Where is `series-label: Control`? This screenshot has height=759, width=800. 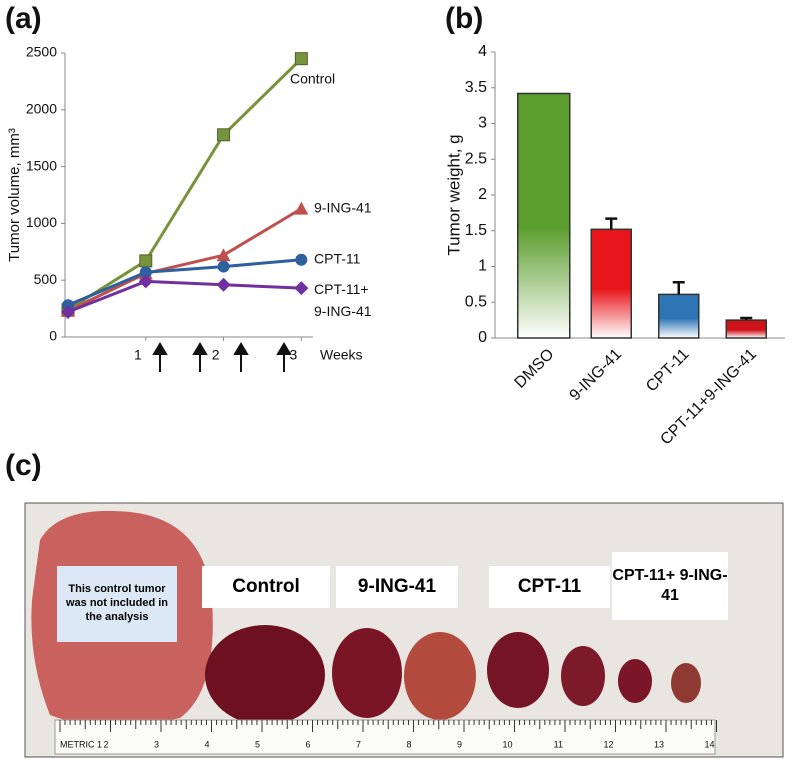 series-label: Control is located at coordinates (312, 79).